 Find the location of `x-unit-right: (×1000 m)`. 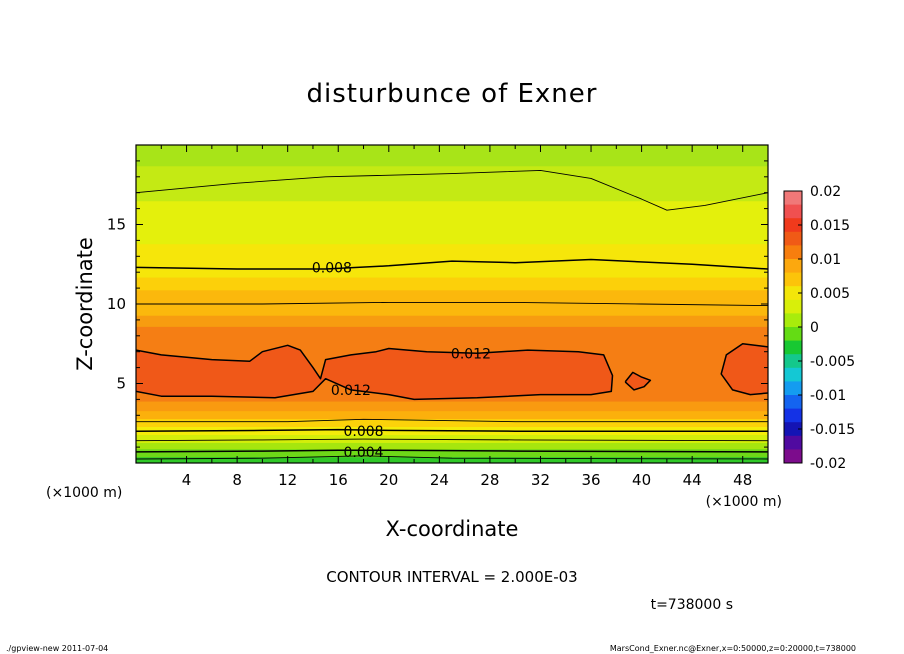

x-unit-right: (×1000 m) is located at coordinates (744, 502).